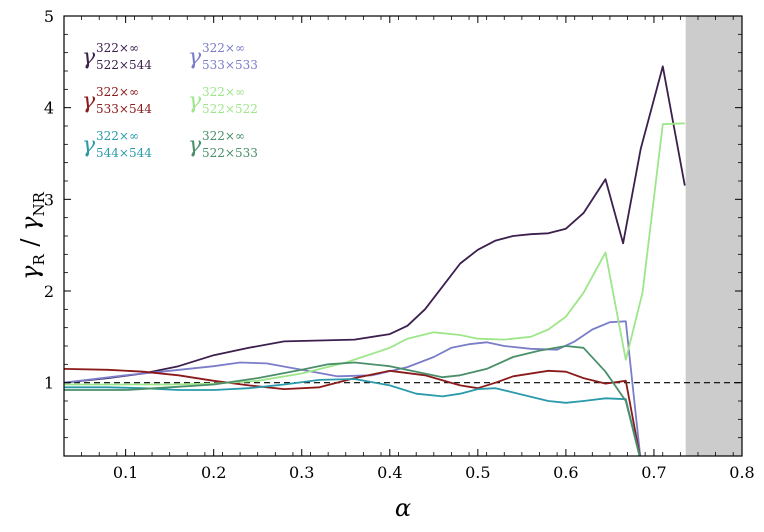 The height and width of the screenshot is (532, 764). Describe the element at coordinates (213, 472) in the screenshot. I see `x-tick-label: 0.2` at that location.